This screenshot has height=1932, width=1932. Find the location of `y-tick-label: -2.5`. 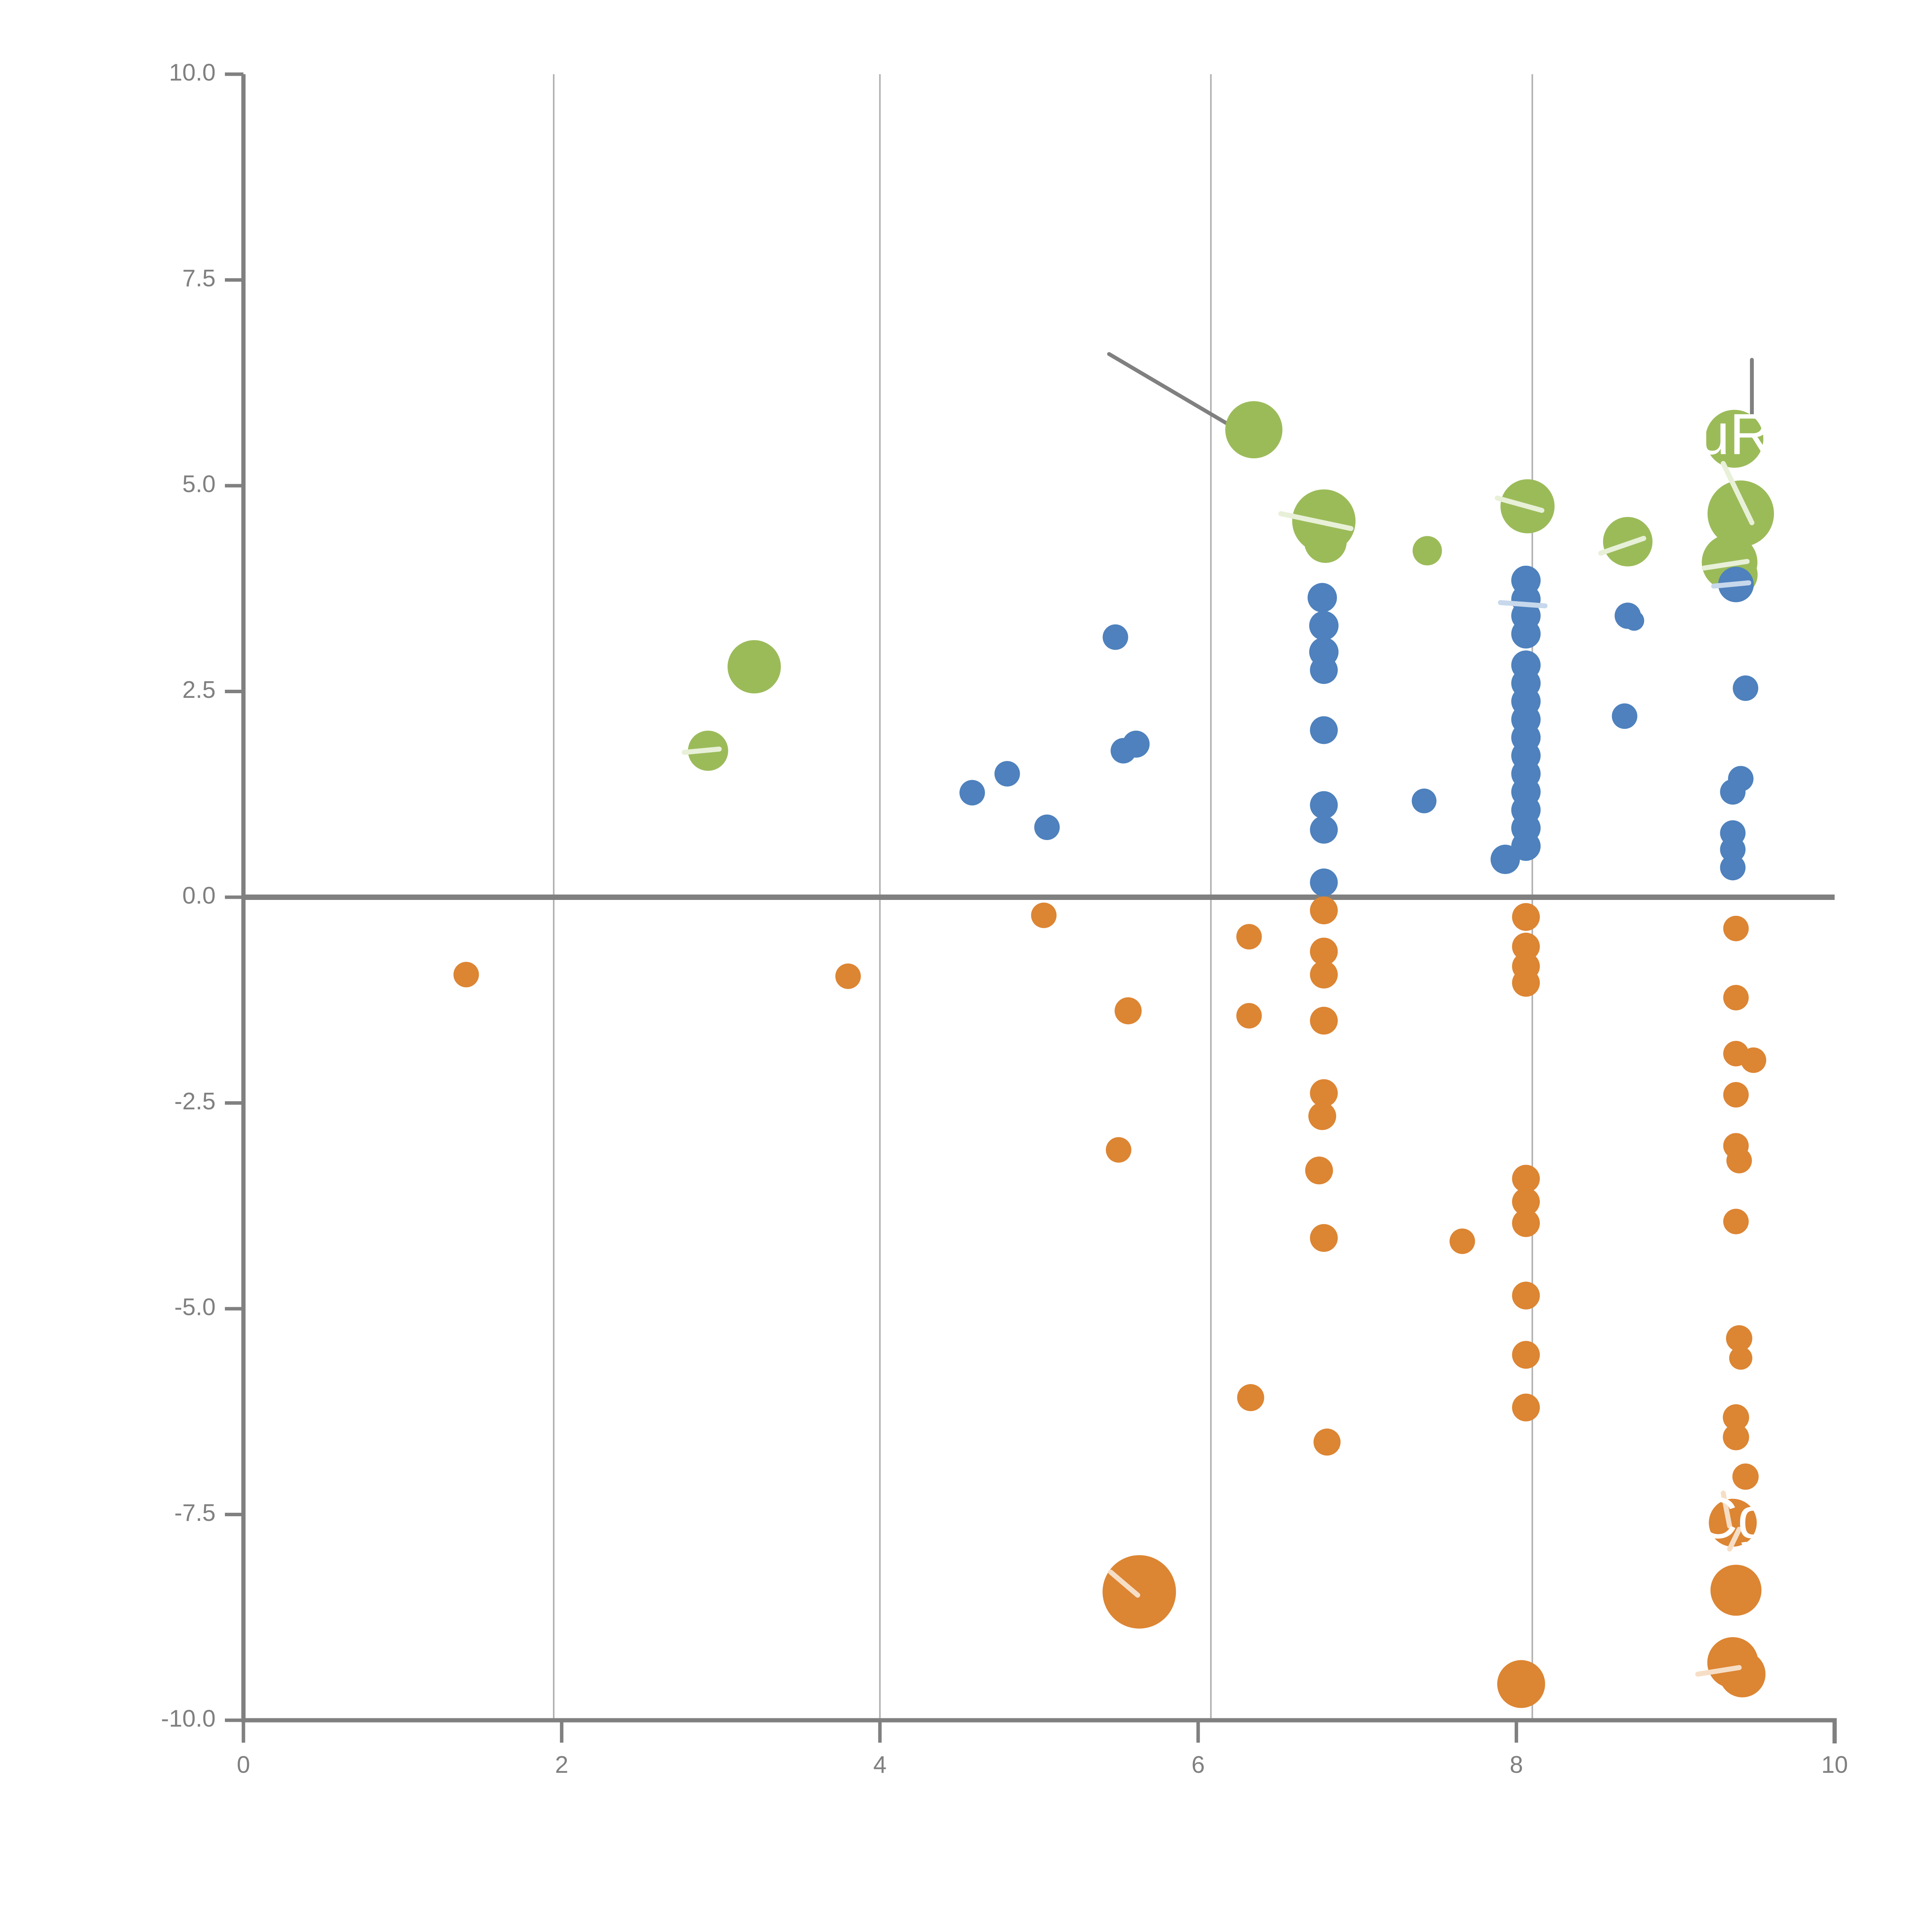

y-tick-label: -2.5 is located at coordinates (195, 1101).